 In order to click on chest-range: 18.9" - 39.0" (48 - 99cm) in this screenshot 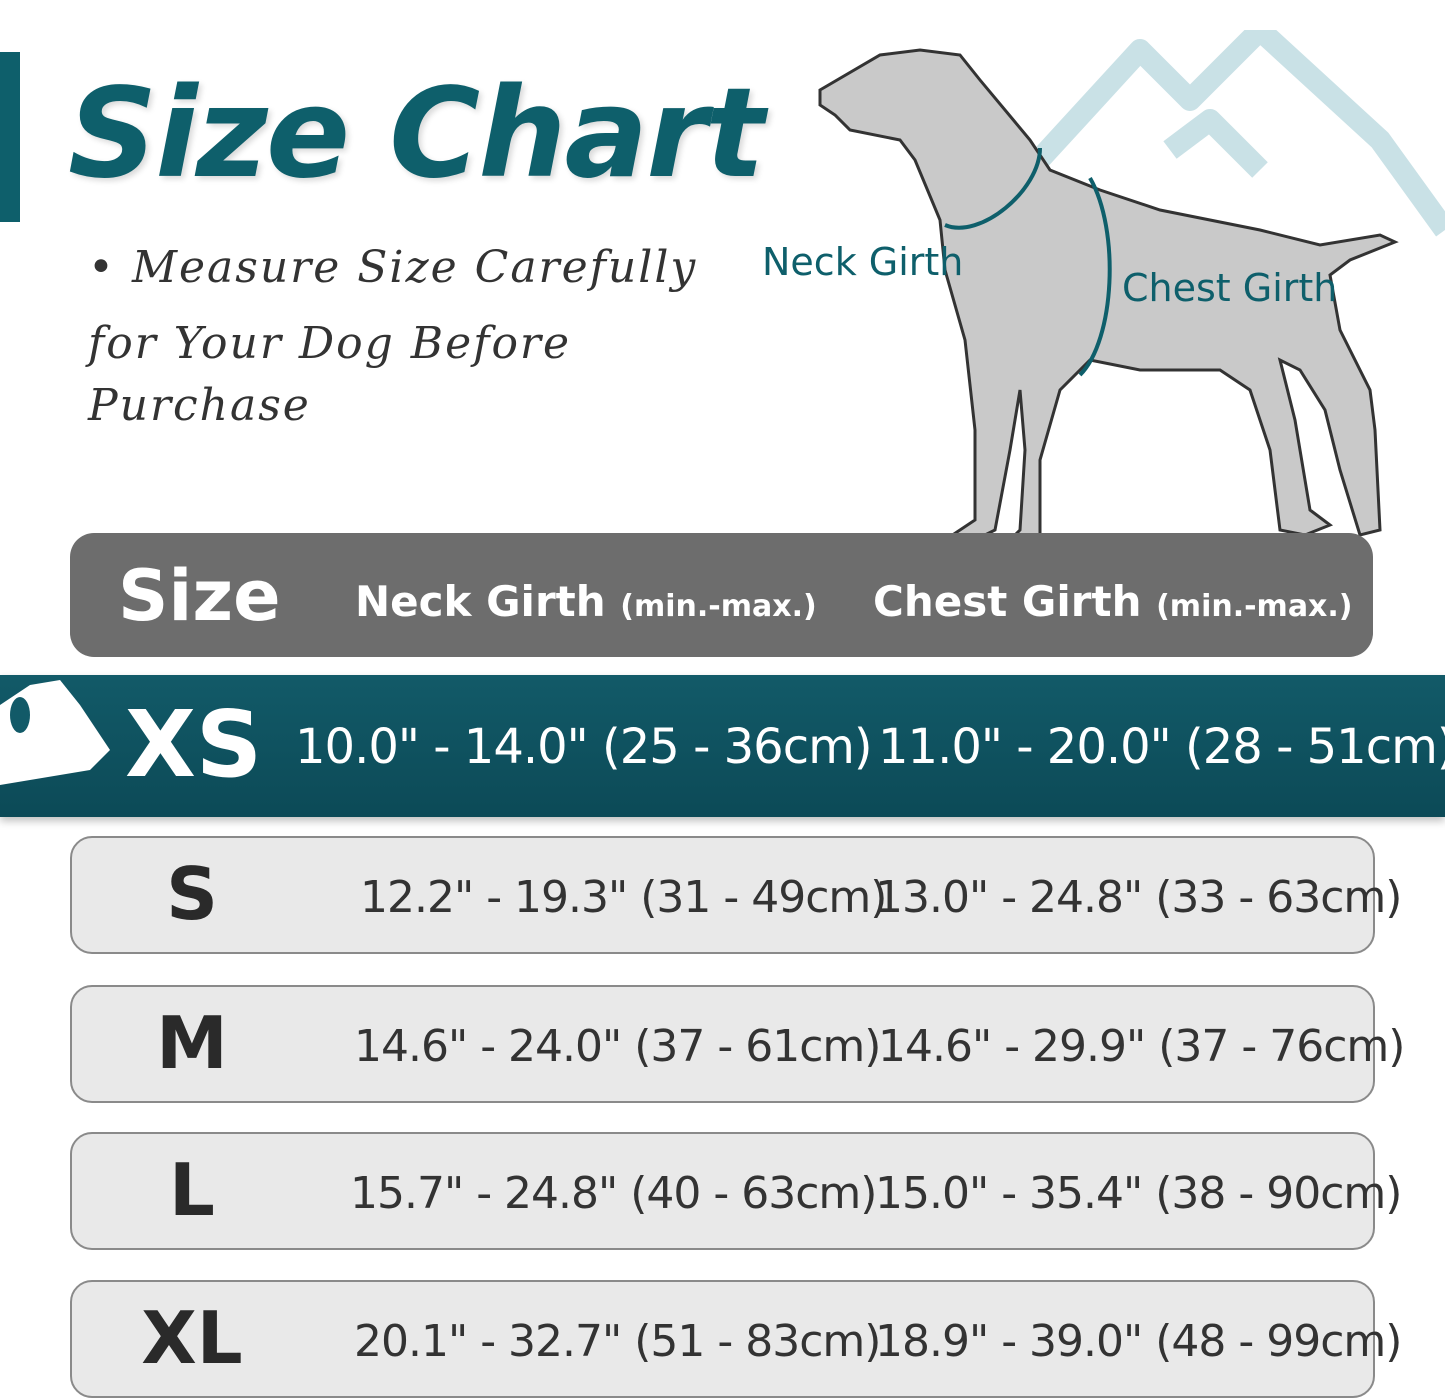, I will do `click(1138, 1341)`.